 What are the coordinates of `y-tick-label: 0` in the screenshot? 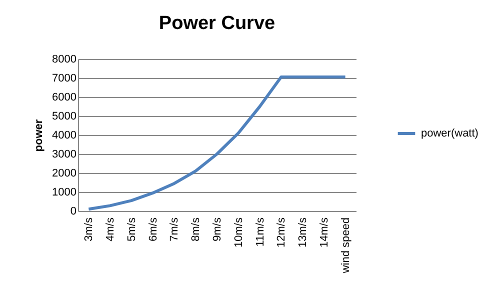 It's located at (73, 212).